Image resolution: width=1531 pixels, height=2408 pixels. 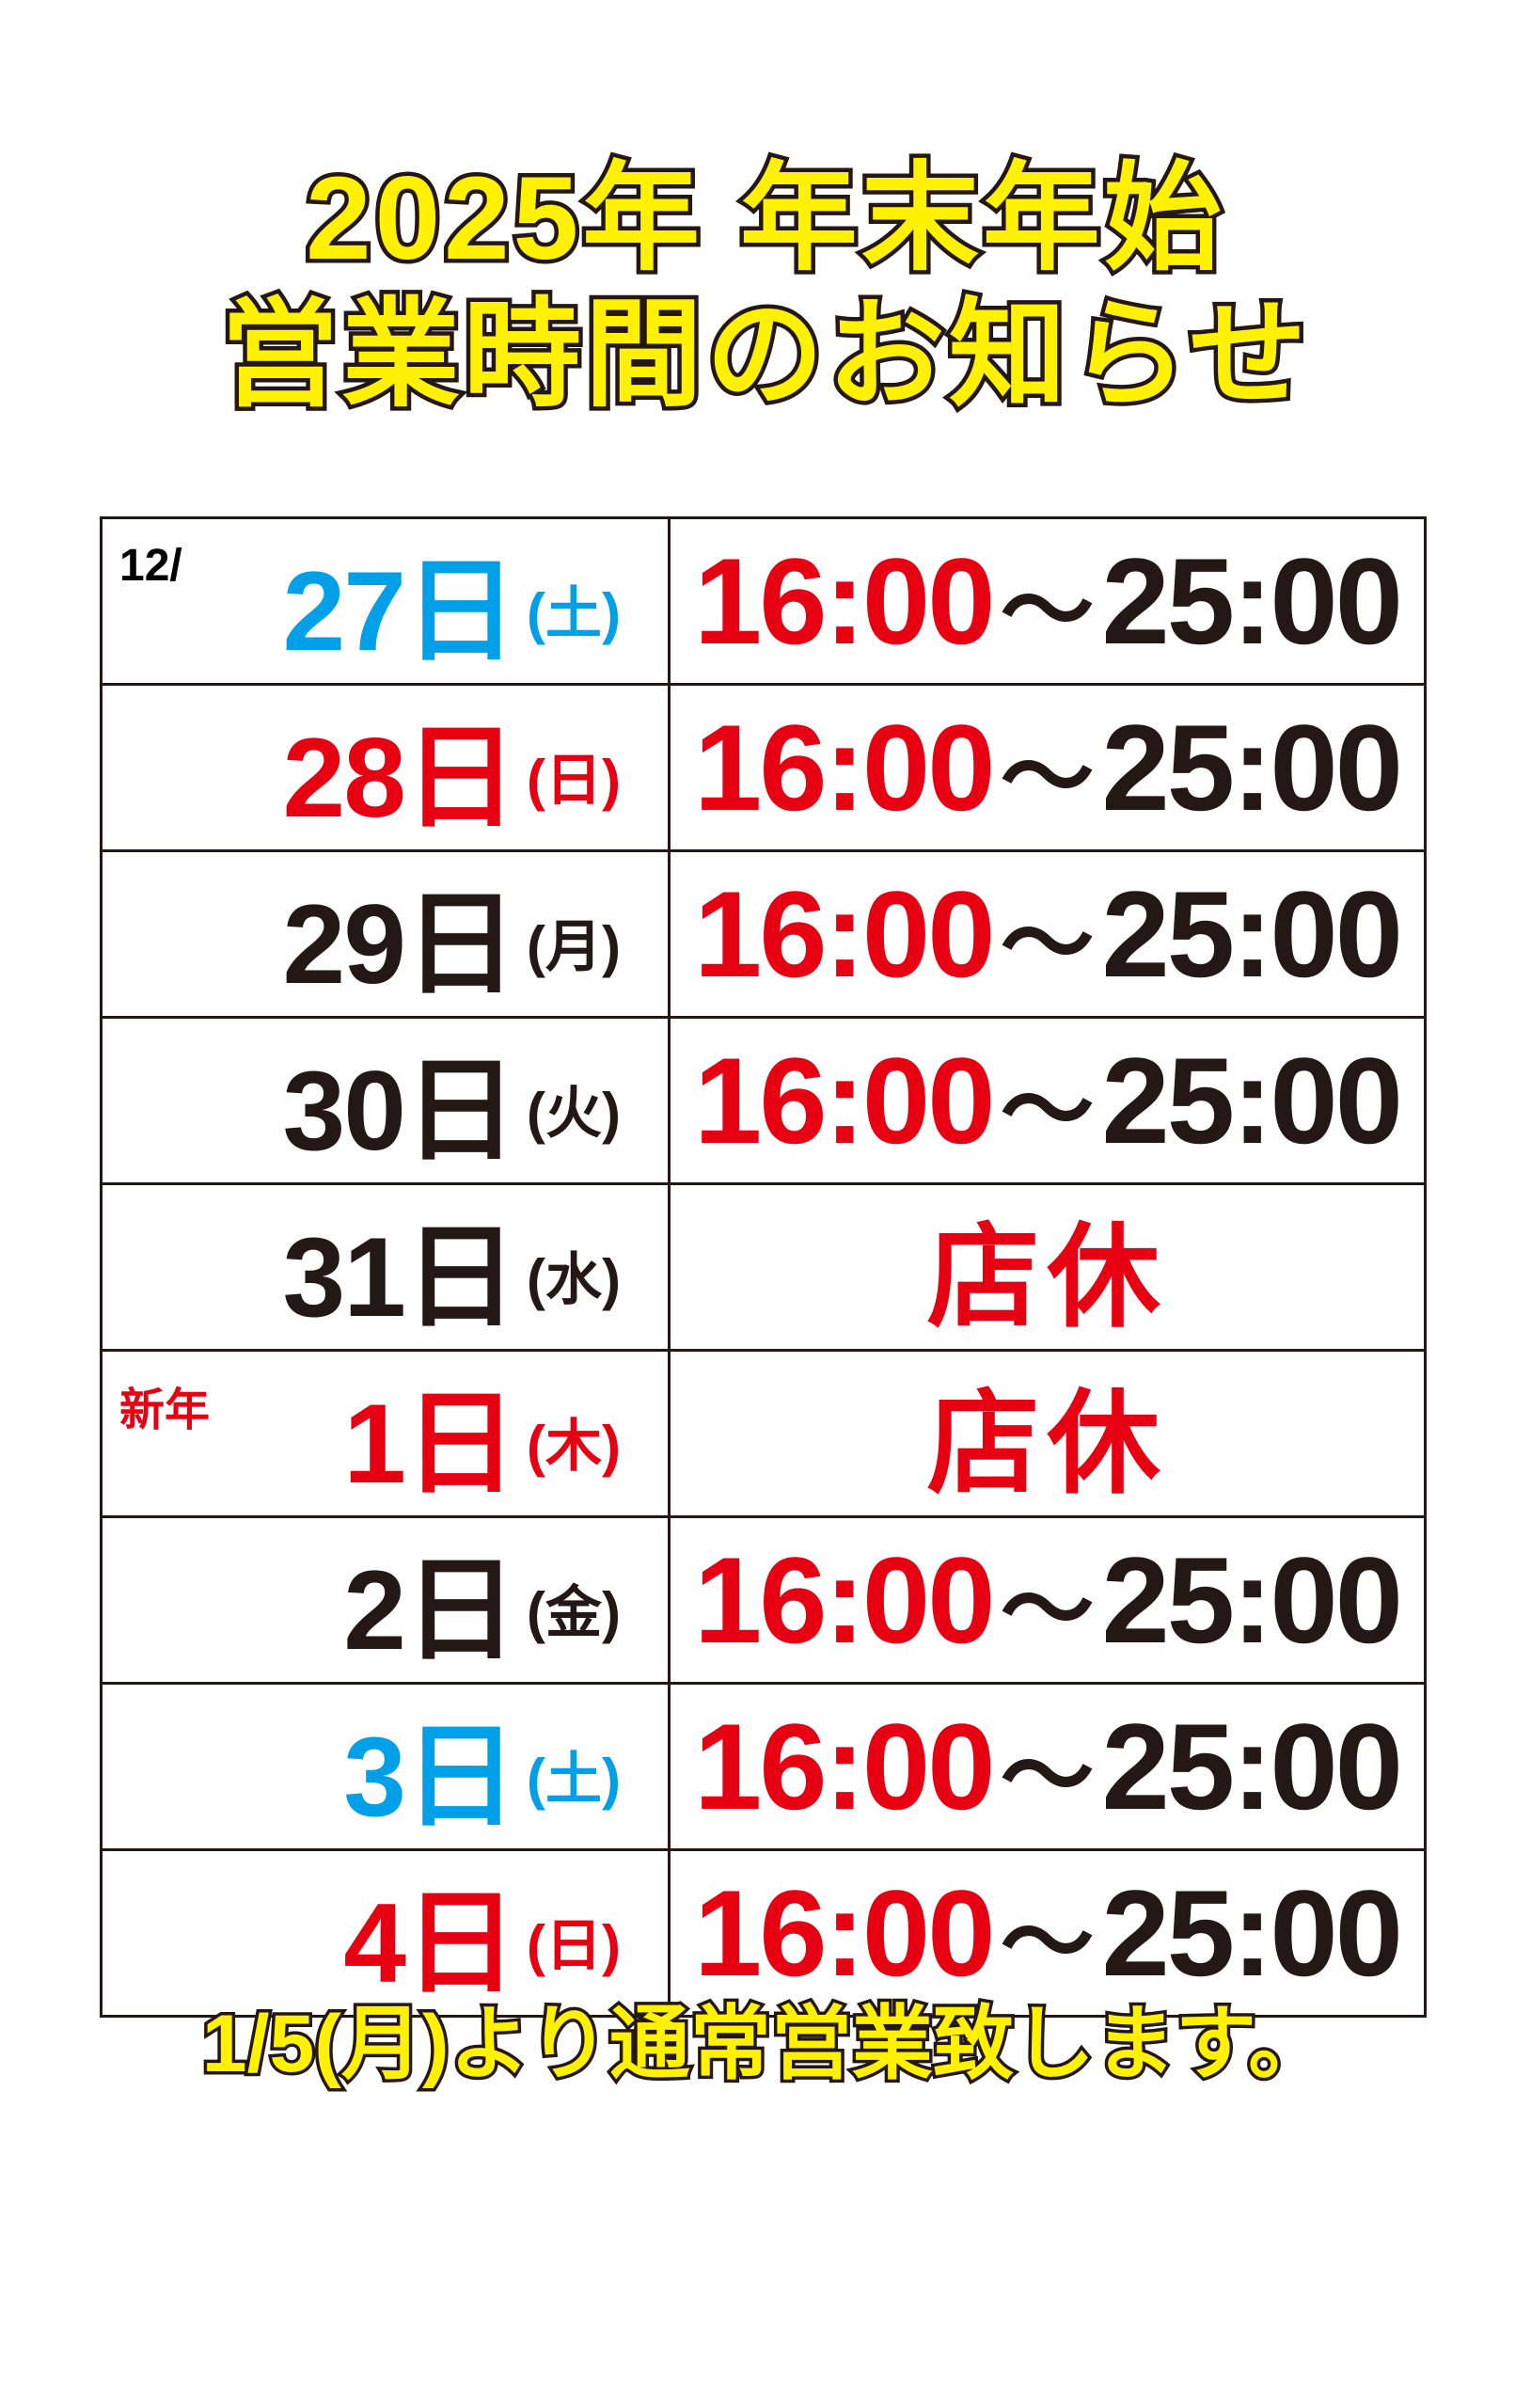 I want to click on date-cell: 28日 (日), so click(x=385, y=767).